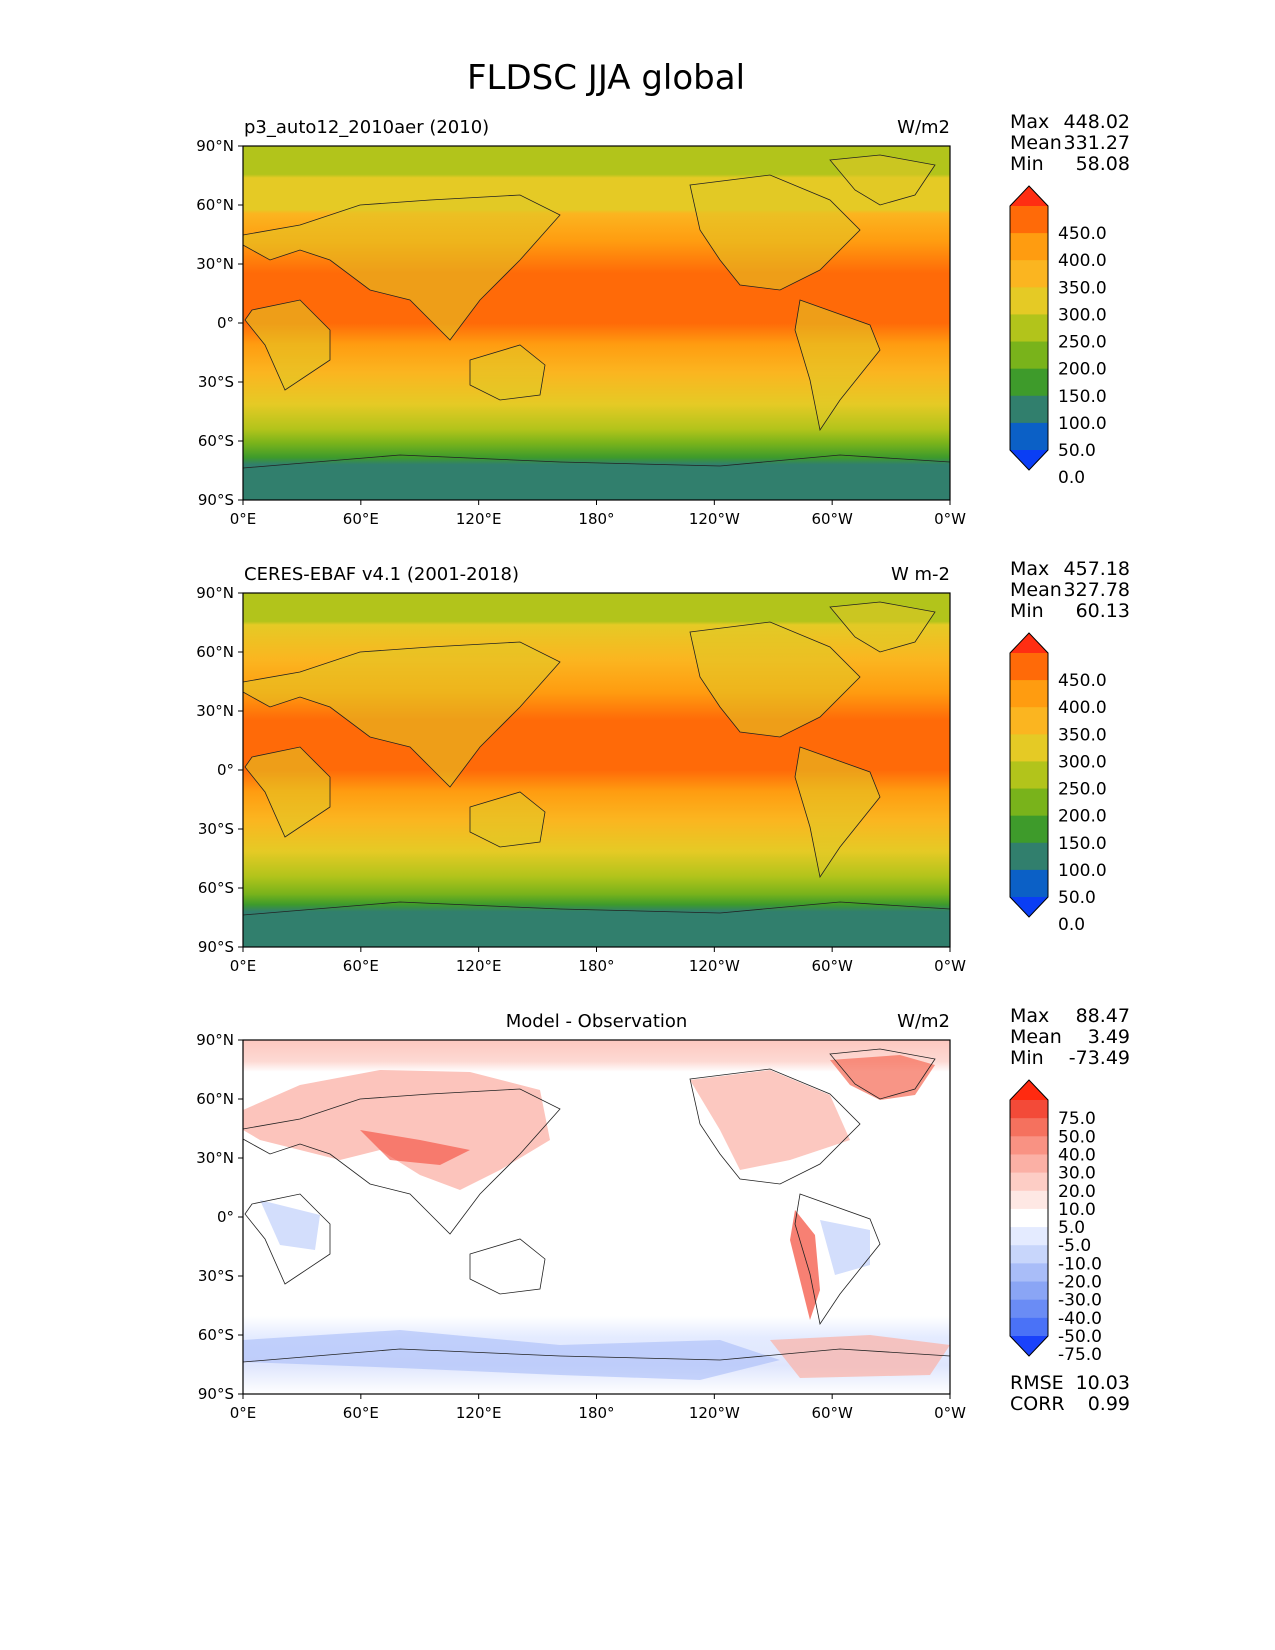  I want to click on panel-units: W/m2, so click(923, 127).